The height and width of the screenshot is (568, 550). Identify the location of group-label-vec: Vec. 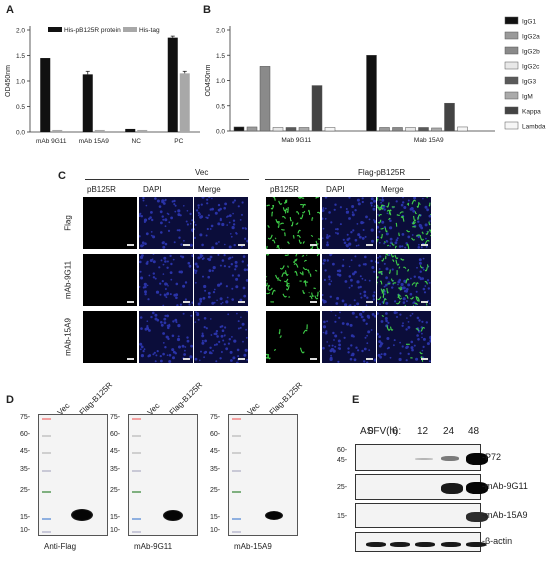
(202, 172).